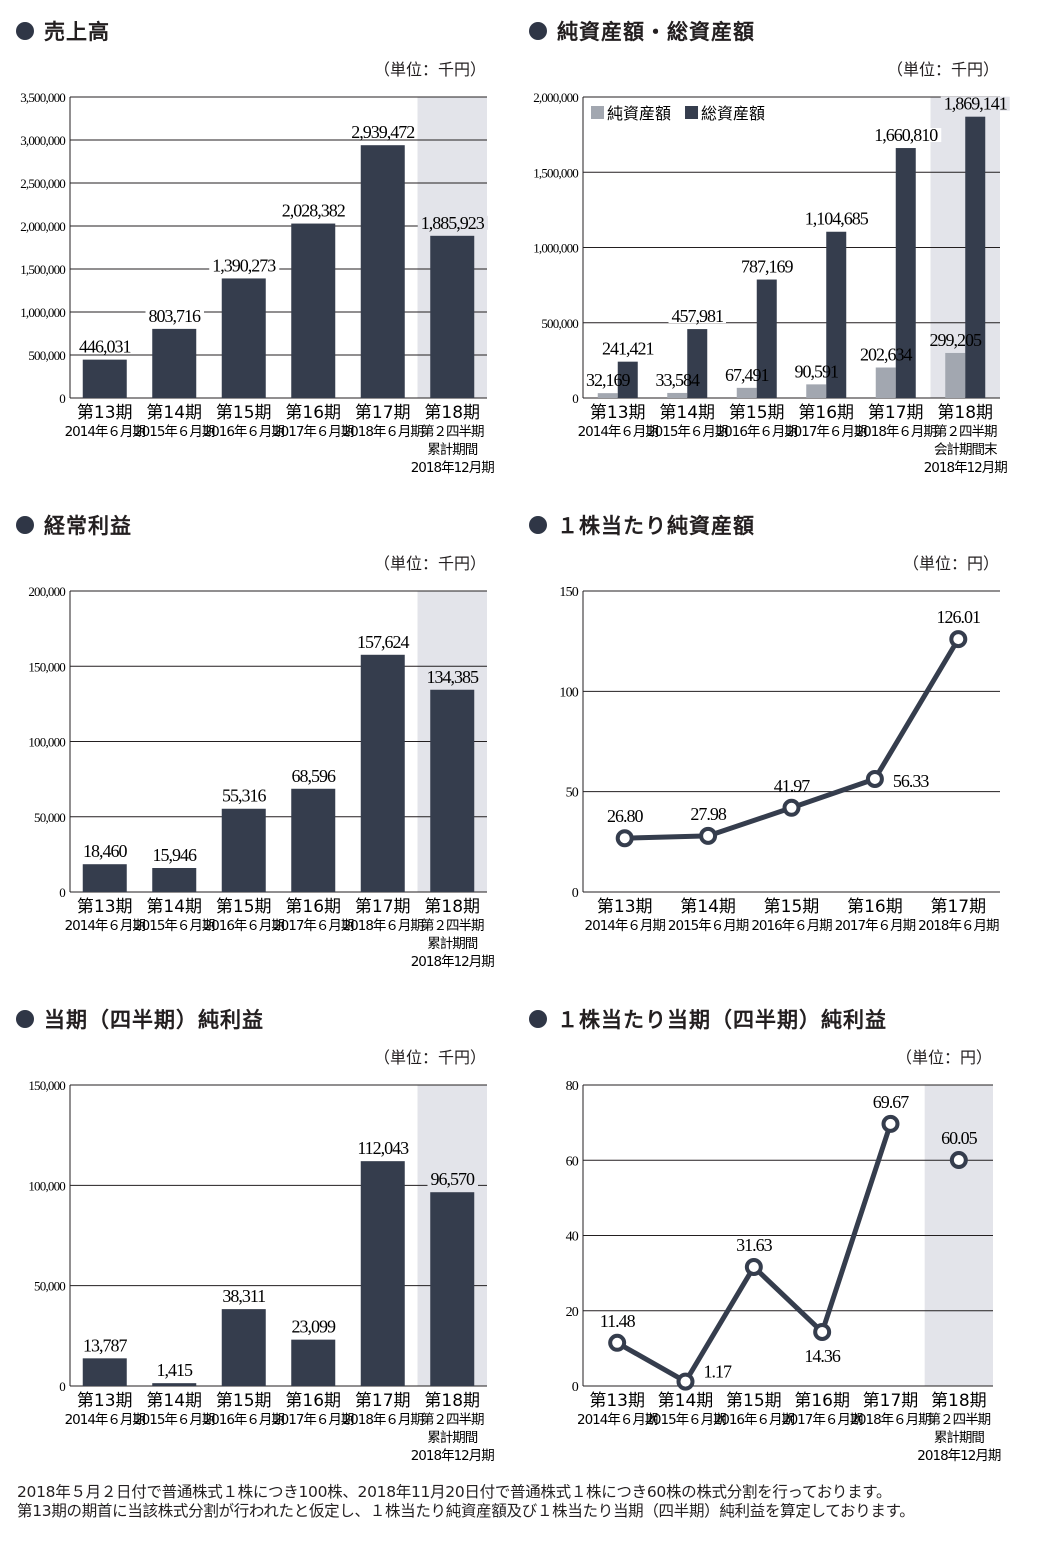  I want to click on data-label: 60.05, so click(959, 1138).